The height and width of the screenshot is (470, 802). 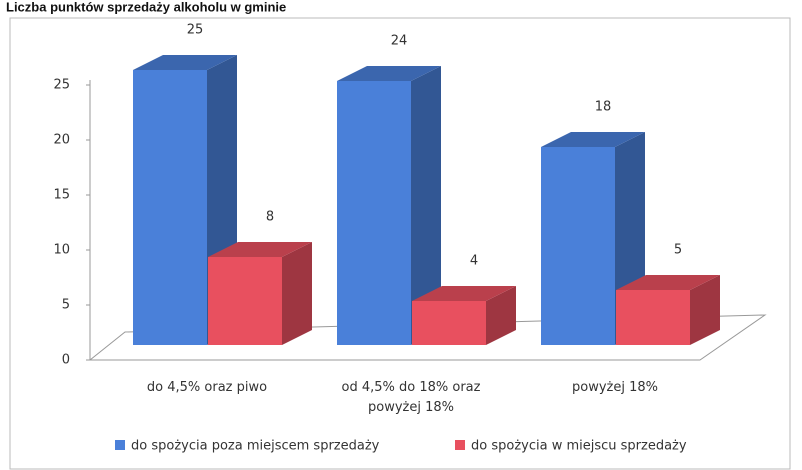 I want to click on y-tick-label: 20, so click(x=61, y=140).